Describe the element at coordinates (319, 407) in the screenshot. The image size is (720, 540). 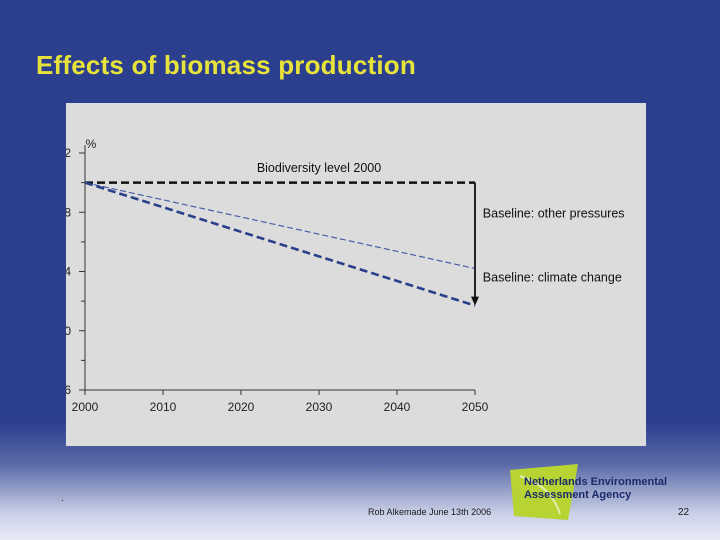
I see `x-tick-label: 2030` at that location.